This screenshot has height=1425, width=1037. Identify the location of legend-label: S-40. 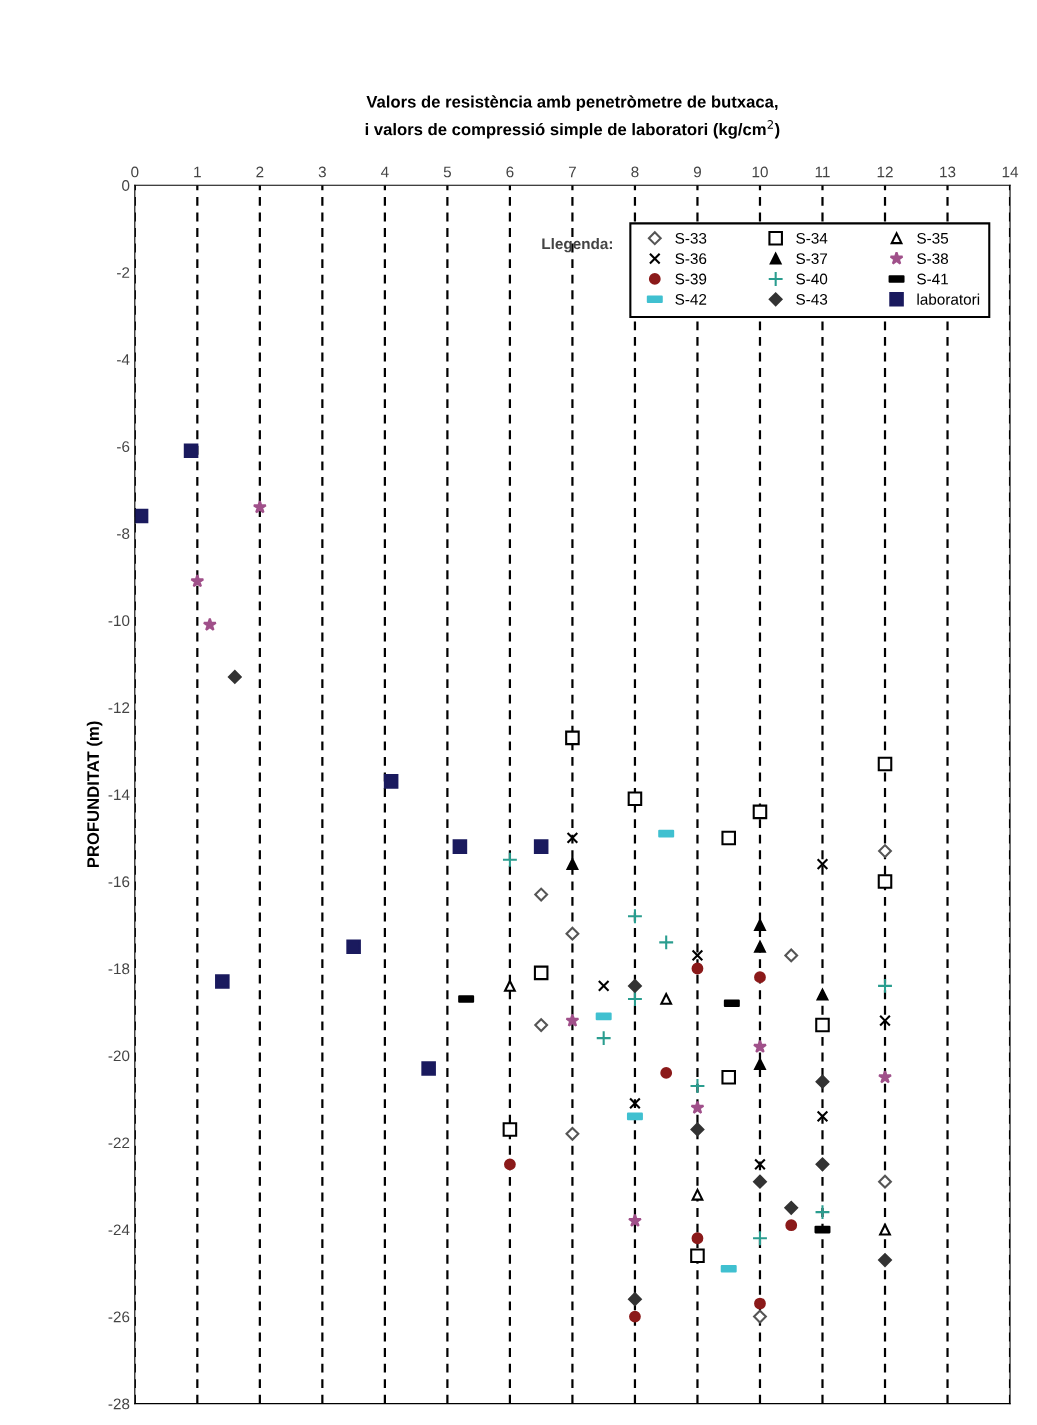
(812, 279).